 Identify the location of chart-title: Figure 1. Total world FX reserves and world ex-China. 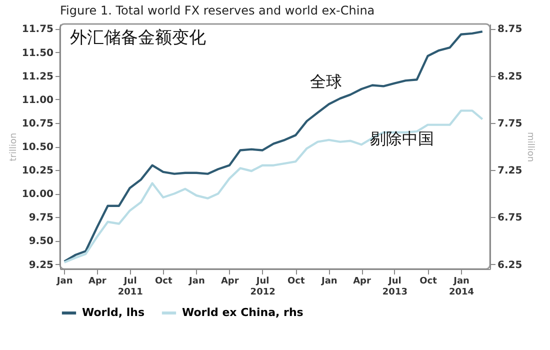
(217, 11).